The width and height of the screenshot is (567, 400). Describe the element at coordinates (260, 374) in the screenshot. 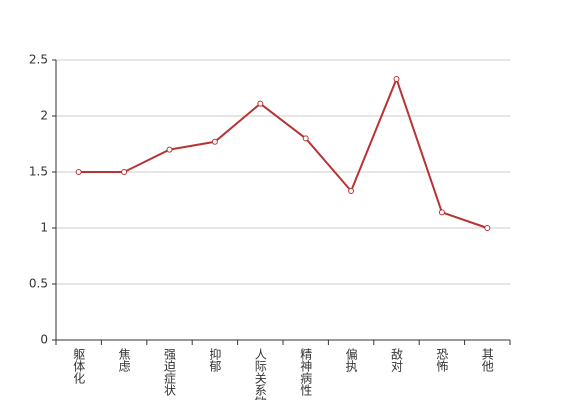

I see `x-tick-label: 人际关系敏感` at that location.